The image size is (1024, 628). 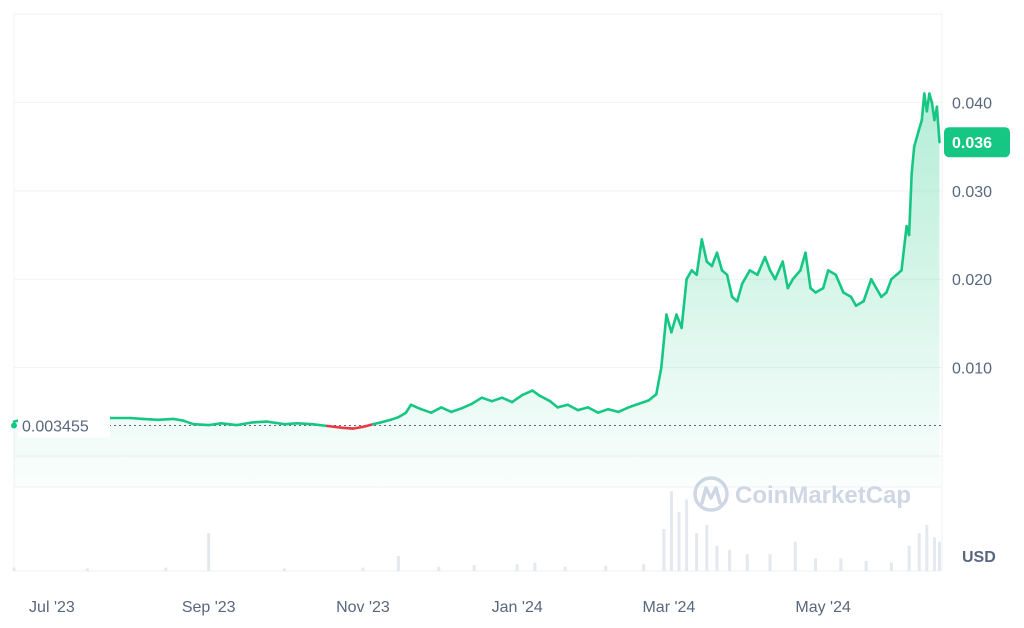 I want to click on x-tick-label: Mar '24, so click(x=668, y=607).